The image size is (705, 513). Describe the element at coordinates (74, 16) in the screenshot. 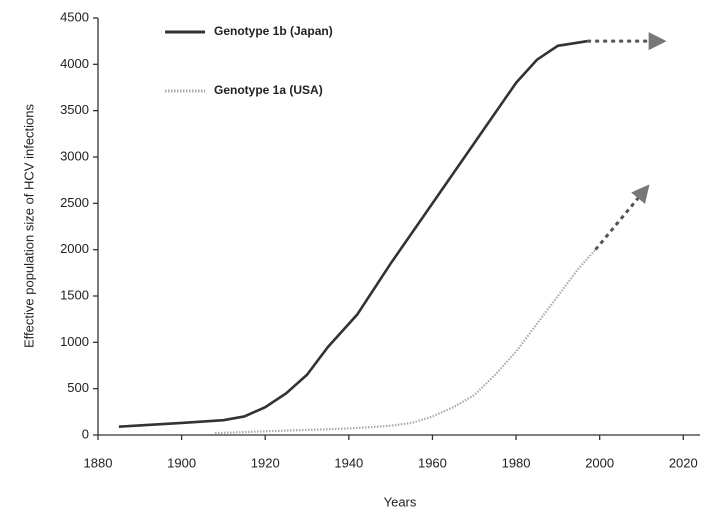

I see `y-tick-label: 4500` at that location.